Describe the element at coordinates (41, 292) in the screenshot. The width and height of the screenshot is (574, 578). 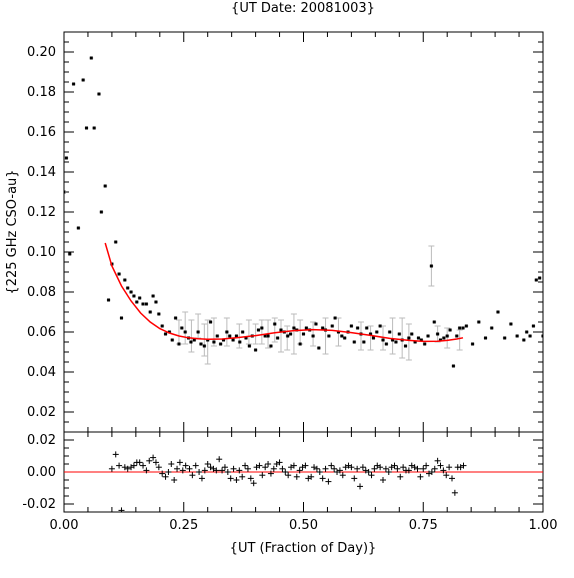
I see `y-tick-label: 0.08` at that location.